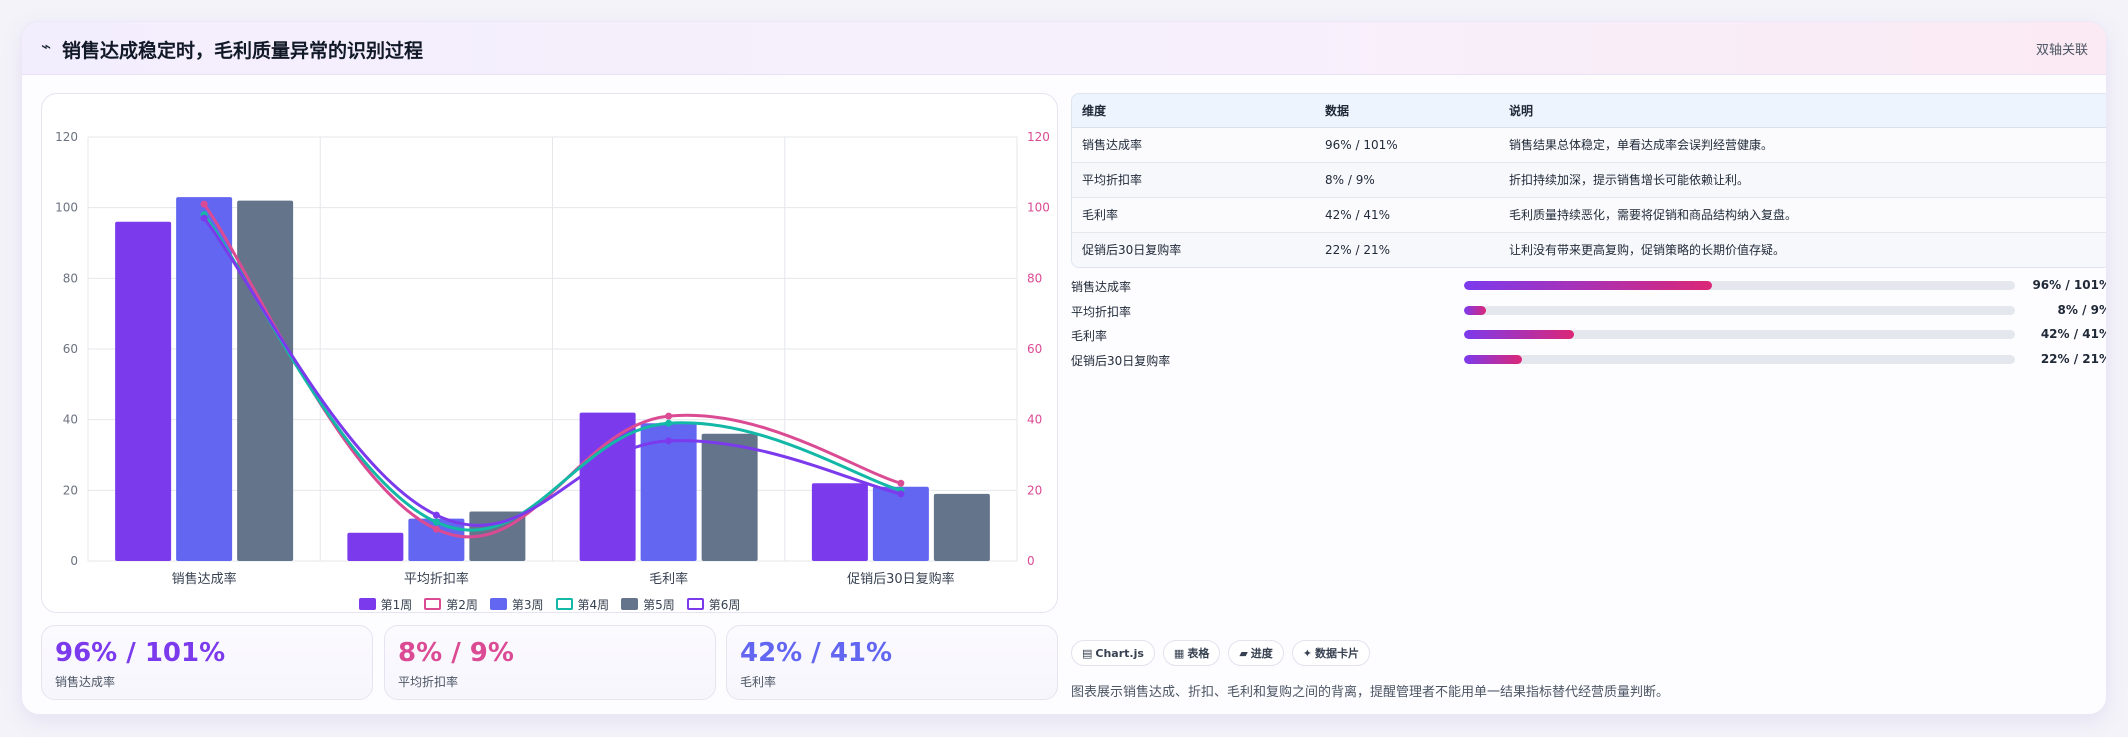 The image size is (2128, 737). What do you see at coordinates (527, 604) in the screenshot?
I see `legend-label: 第3周` at bounding box center [527, 604].